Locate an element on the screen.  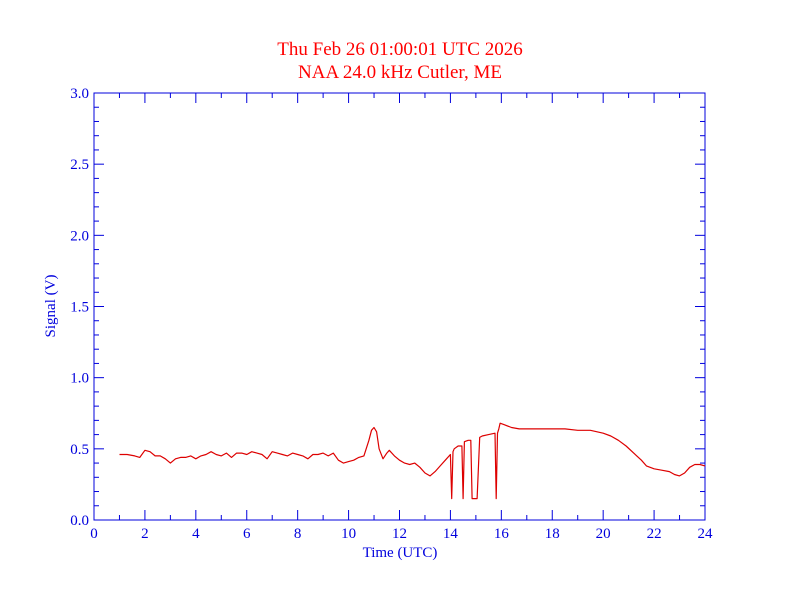
x-tick-label: 14 is located at coordinates (451, 534).